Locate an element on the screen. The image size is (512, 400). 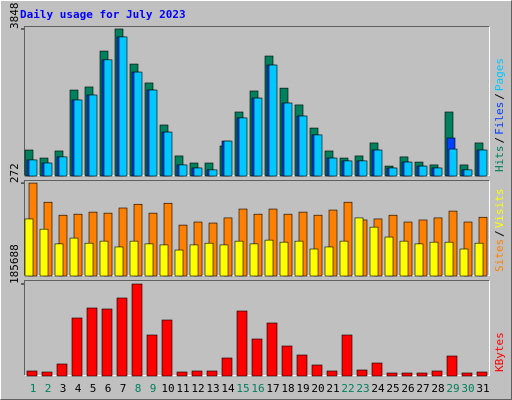
x-tick-label: 29 is located at coordinates (452, 388).